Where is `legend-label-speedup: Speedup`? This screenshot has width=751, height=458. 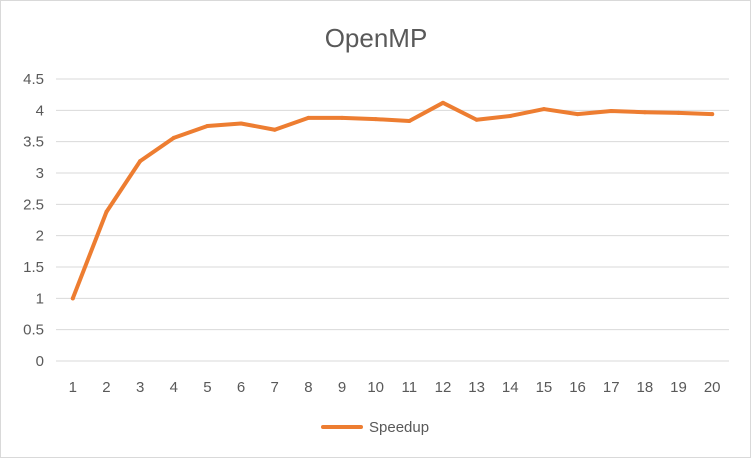 legend-label-speedup: Speedup is located at coordinates (399, 427).